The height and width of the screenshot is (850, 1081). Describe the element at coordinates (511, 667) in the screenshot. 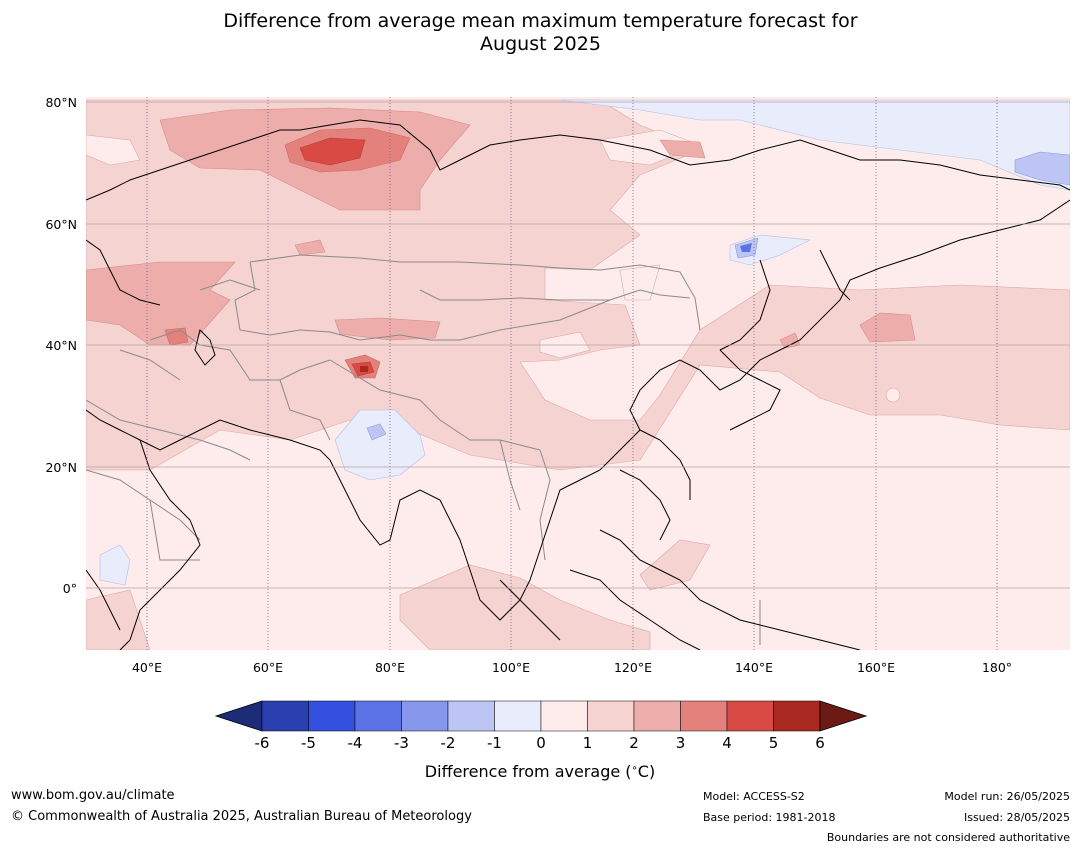

I see `lon-label-100e: 100°E` at that location.